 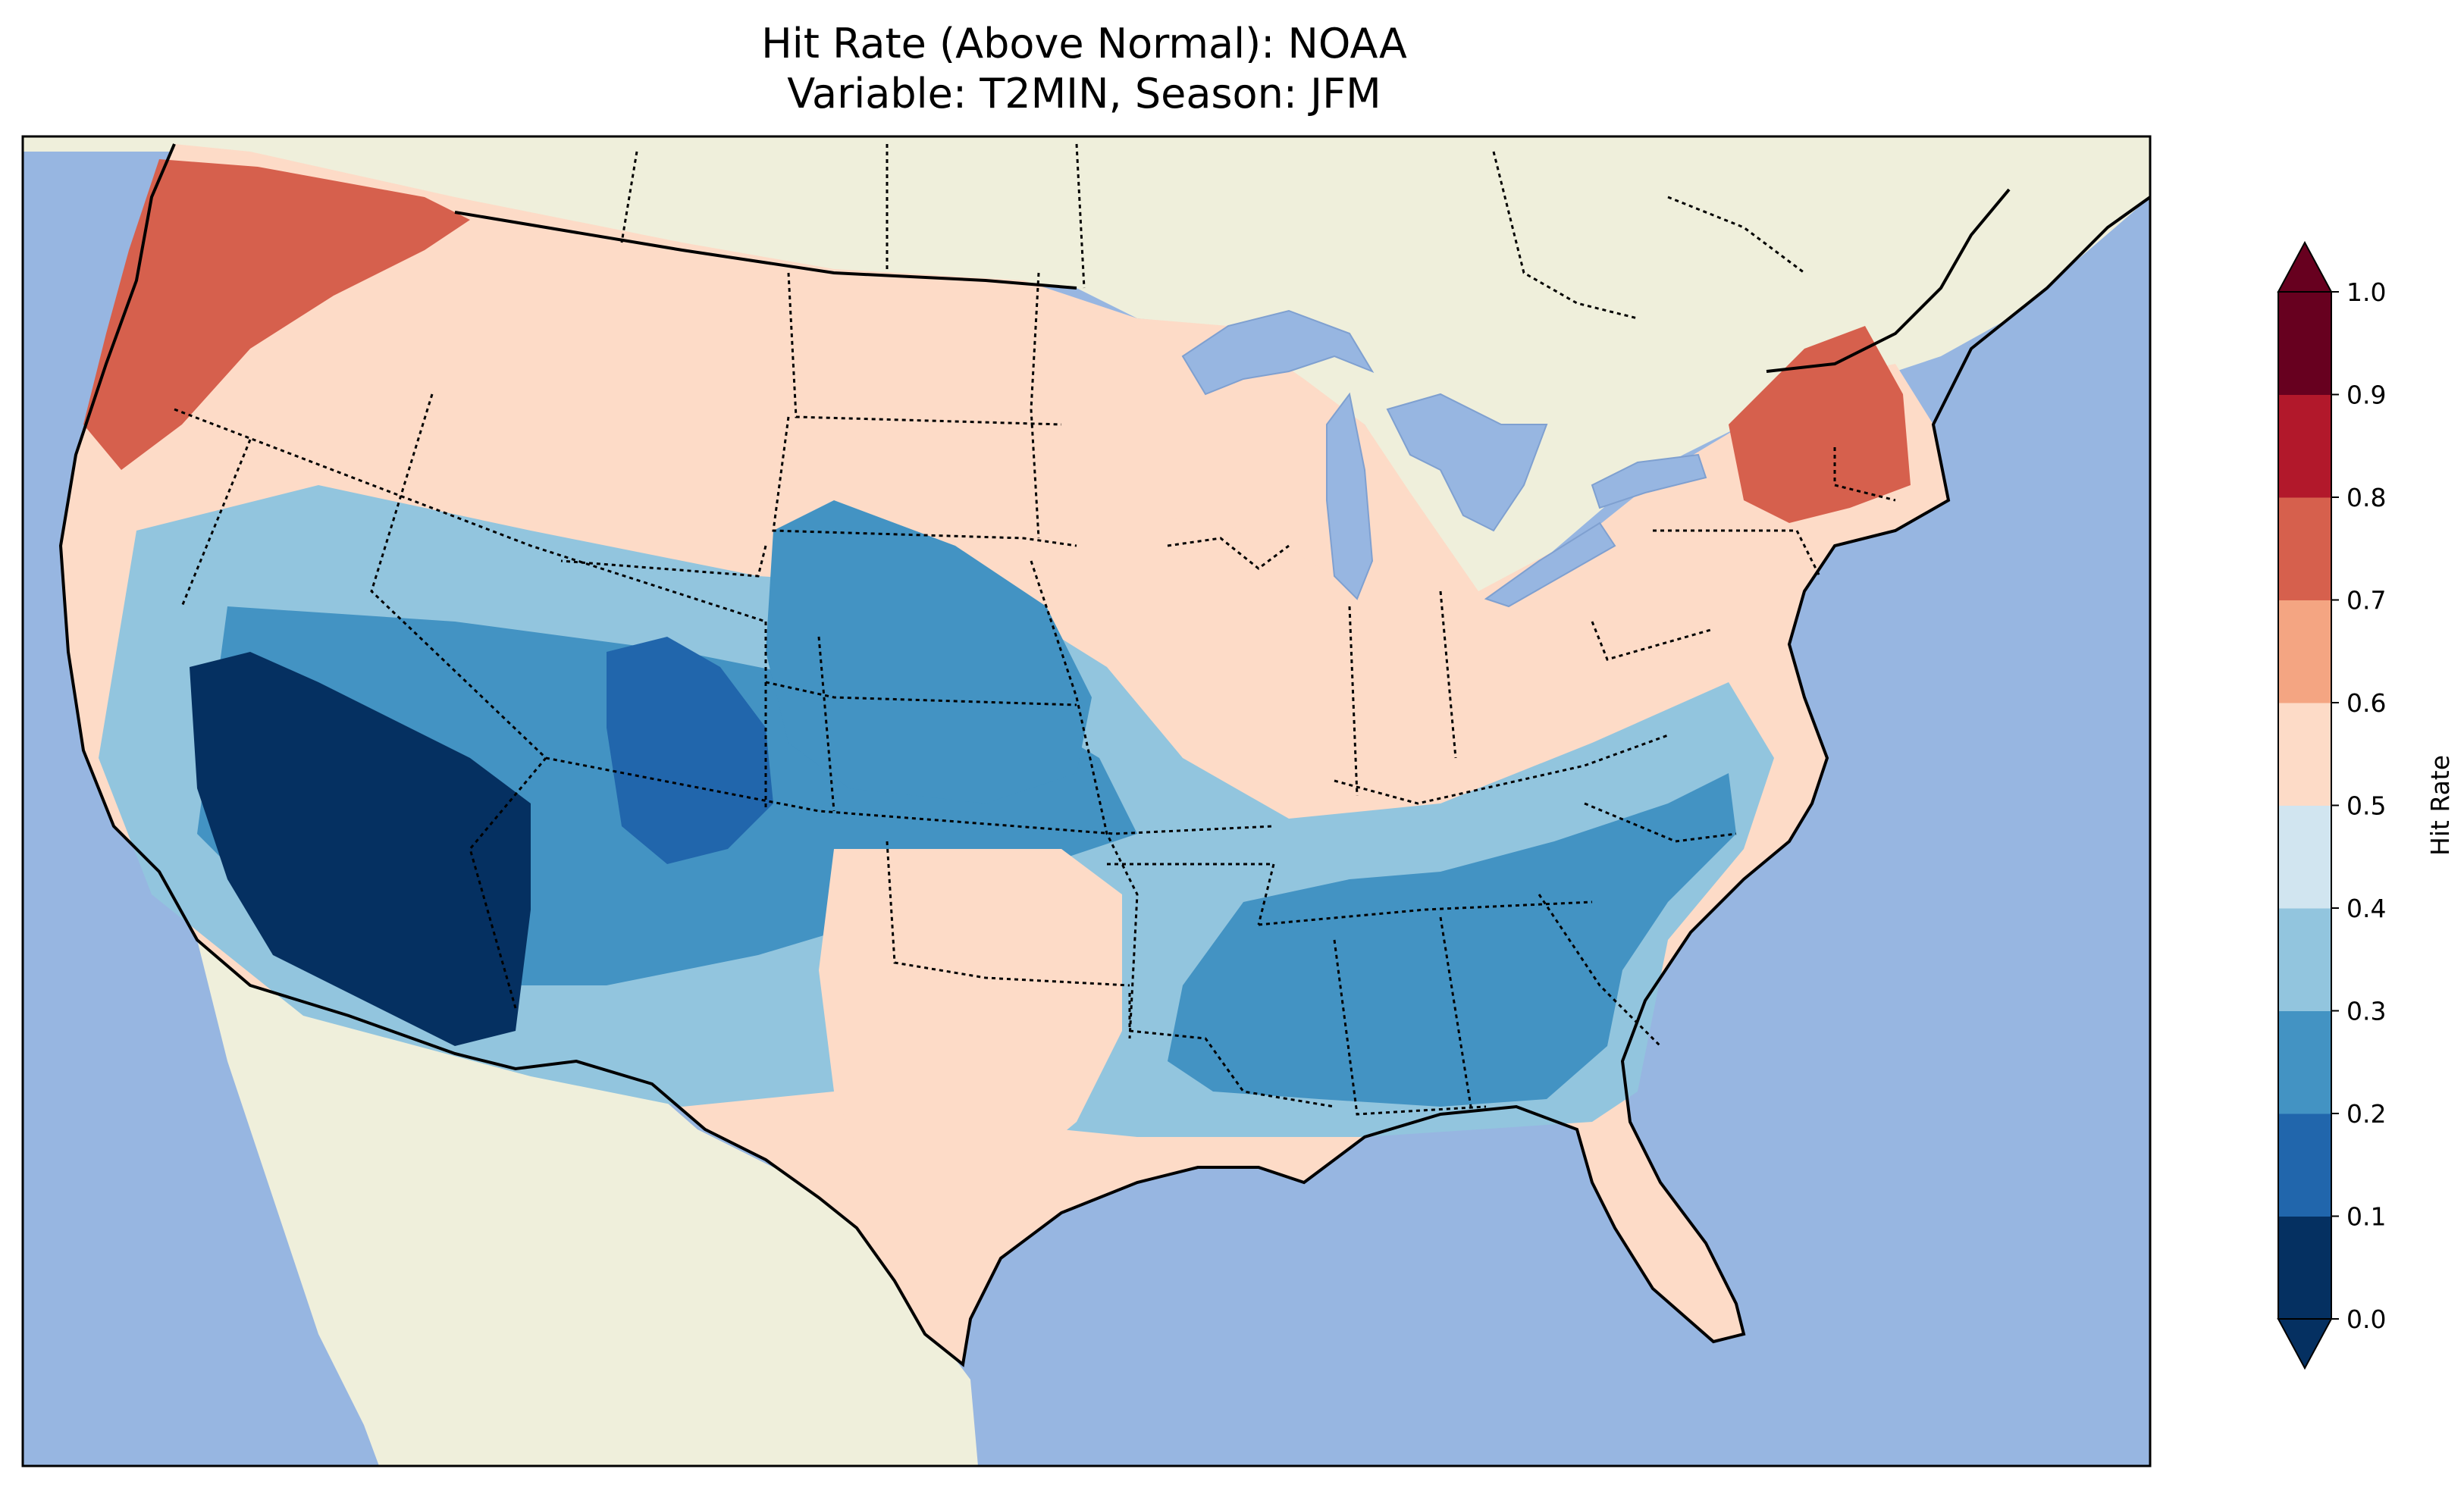 I want to click on colorbar-tick-label: 0.6, so click(x=2366, y=703).